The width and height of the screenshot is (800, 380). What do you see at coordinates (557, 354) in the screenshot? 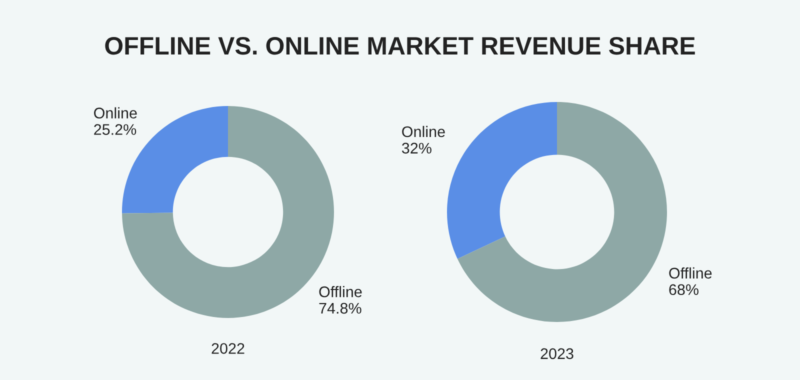
I see `text: 2023` at bounding box center [557, 354].